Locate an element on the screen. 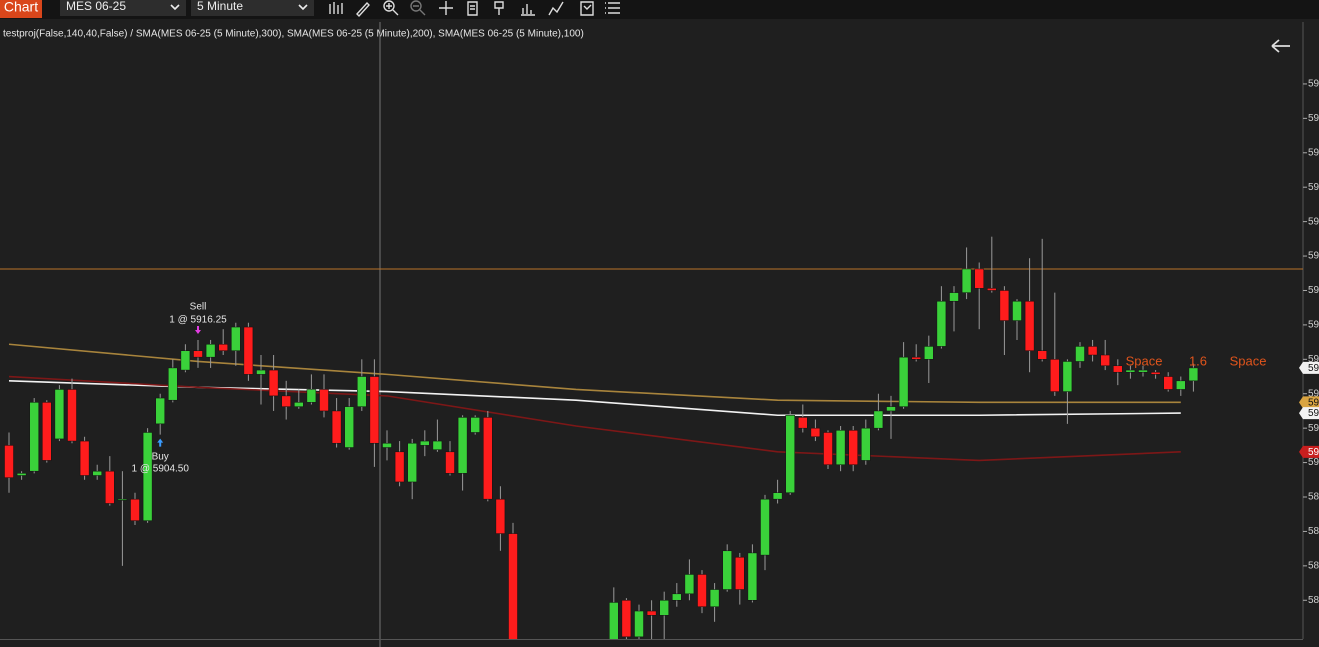  chart-tab is located at coordinates (21, 9).